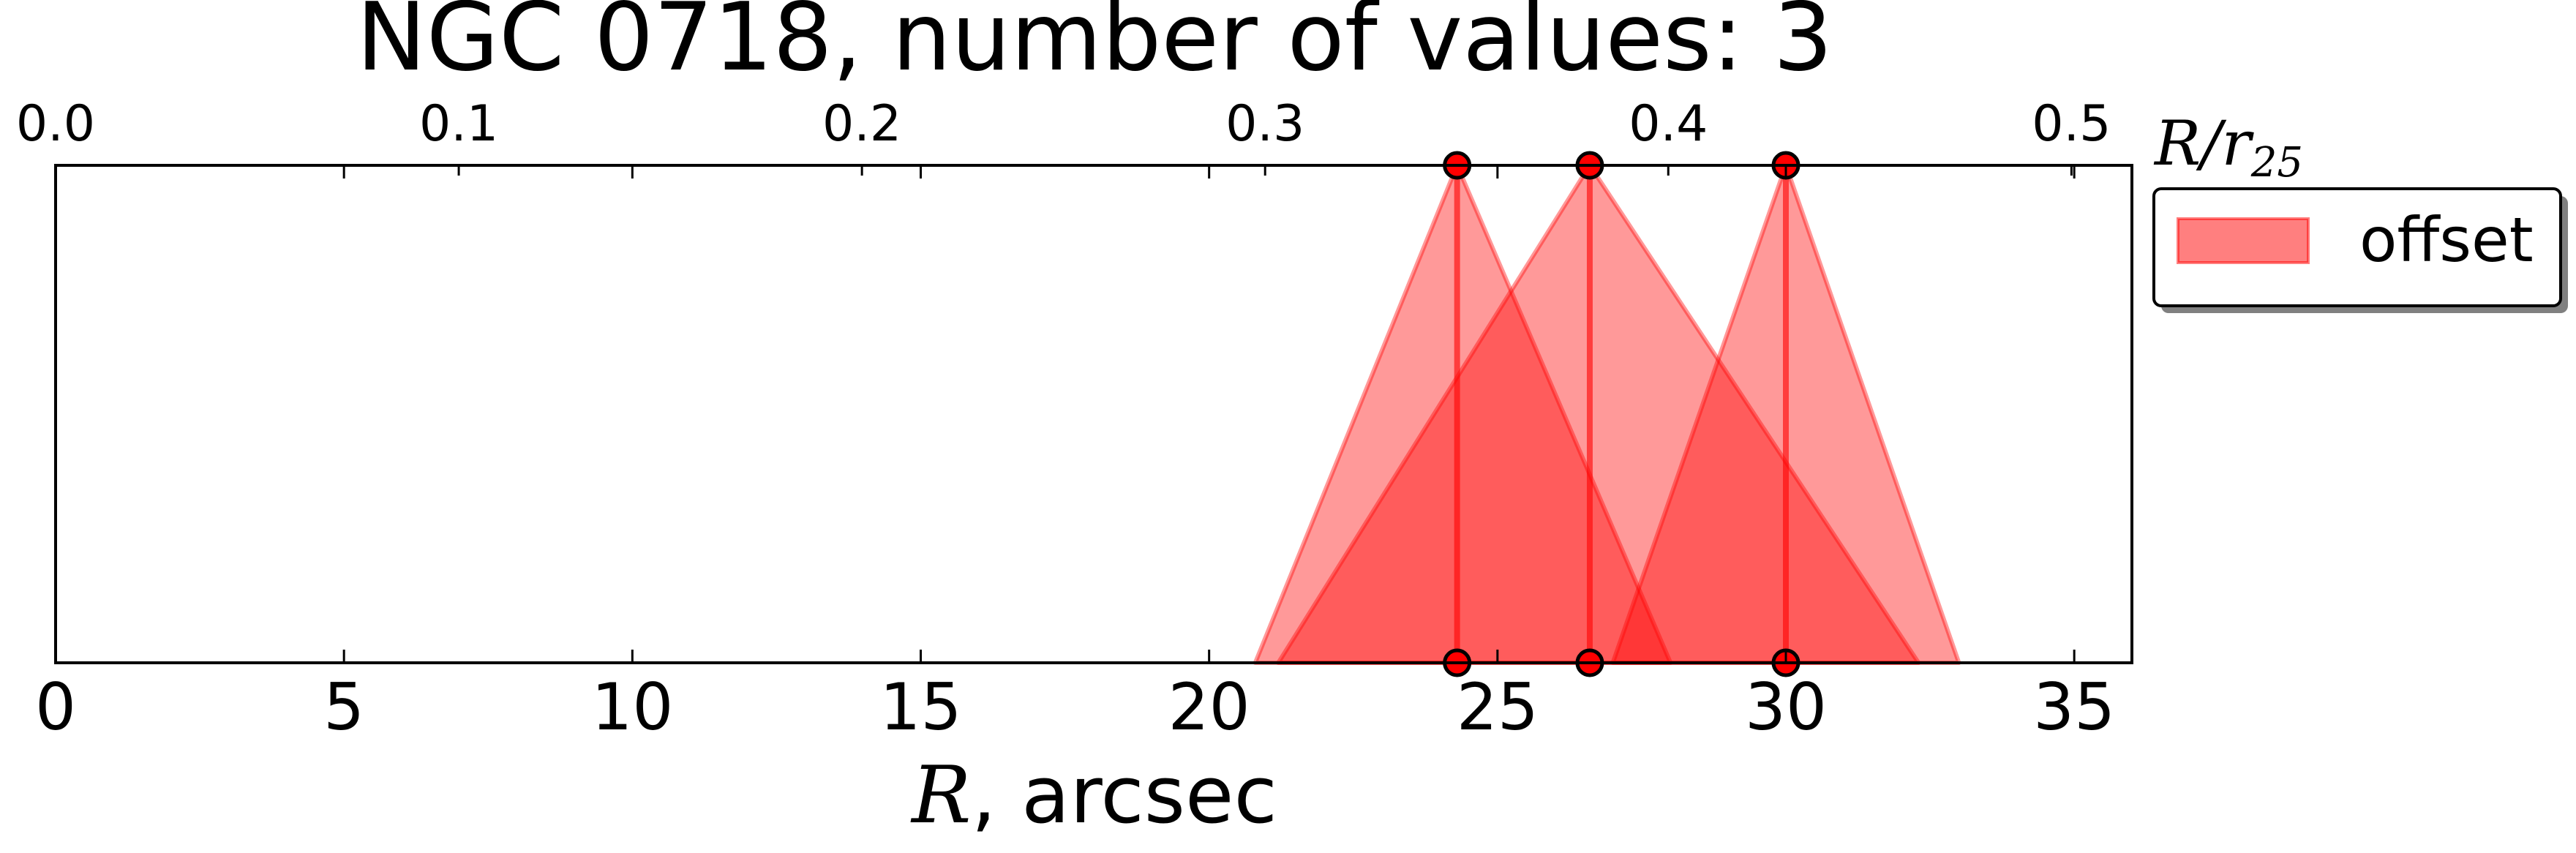  Describe the element at coordinates (1498, 707) in the screenshot. I see `x-tick-label-25: 25` at that location.